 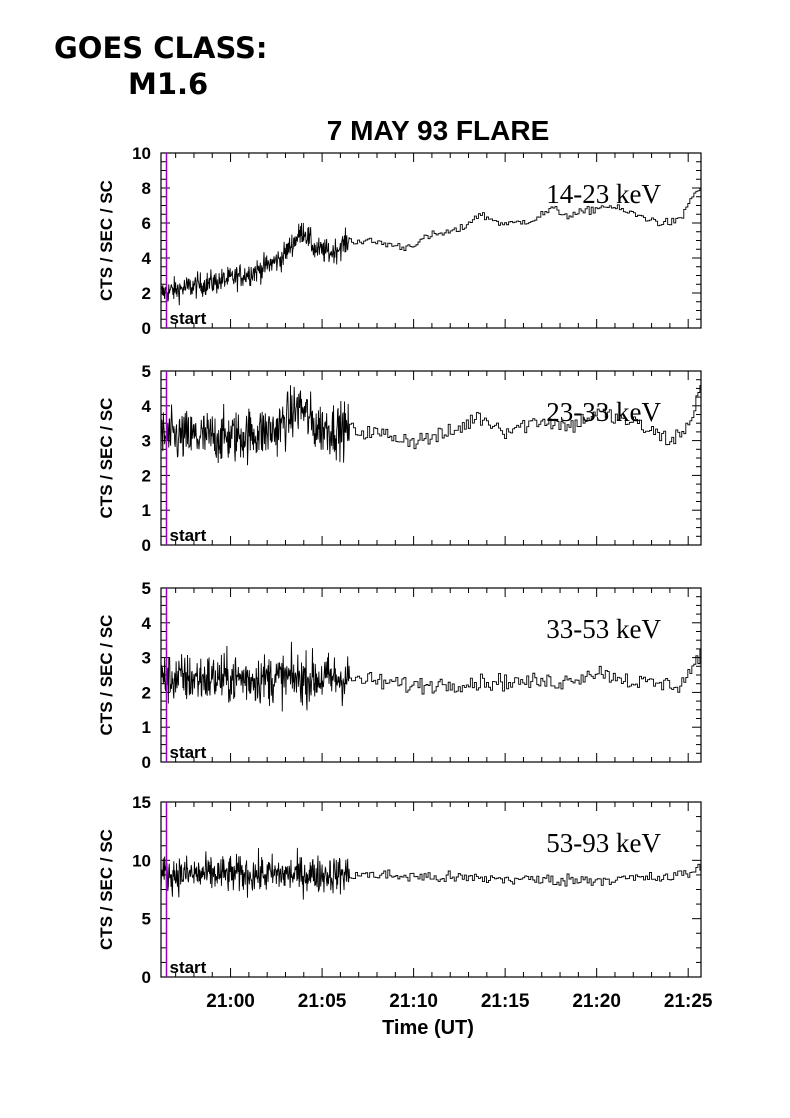 What do you see at coordinates (322, 1001) in the screenshot?
I see `x-tick-label: 21:05` at bounding box center [322, 1001].